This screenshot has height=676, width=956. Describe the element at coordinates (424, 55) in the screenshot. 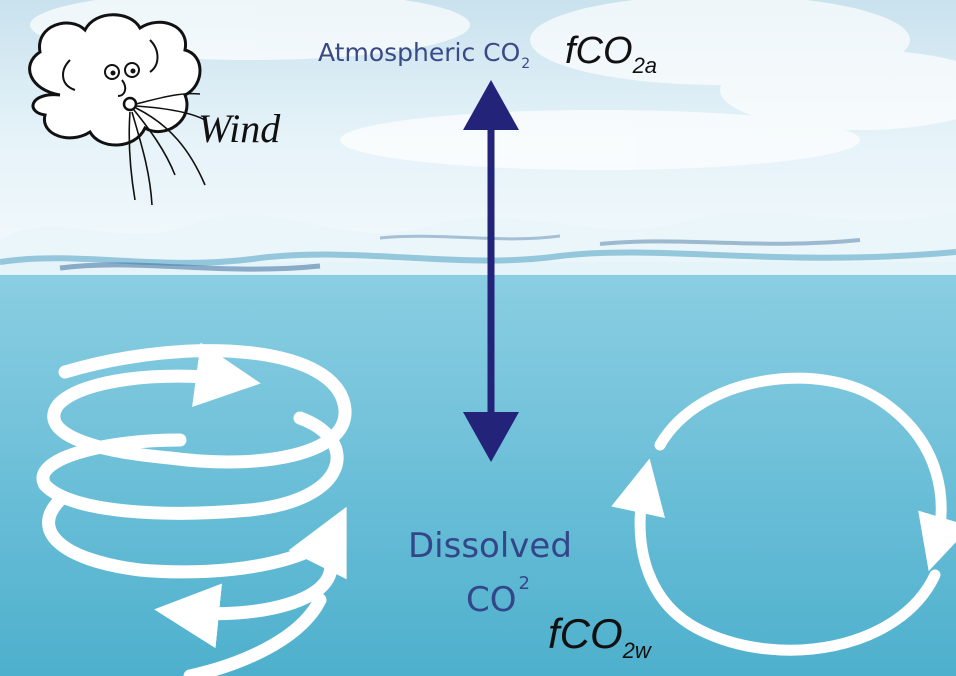

I see `atmospheric-co2-label: Atmospheric CO2` at that location.